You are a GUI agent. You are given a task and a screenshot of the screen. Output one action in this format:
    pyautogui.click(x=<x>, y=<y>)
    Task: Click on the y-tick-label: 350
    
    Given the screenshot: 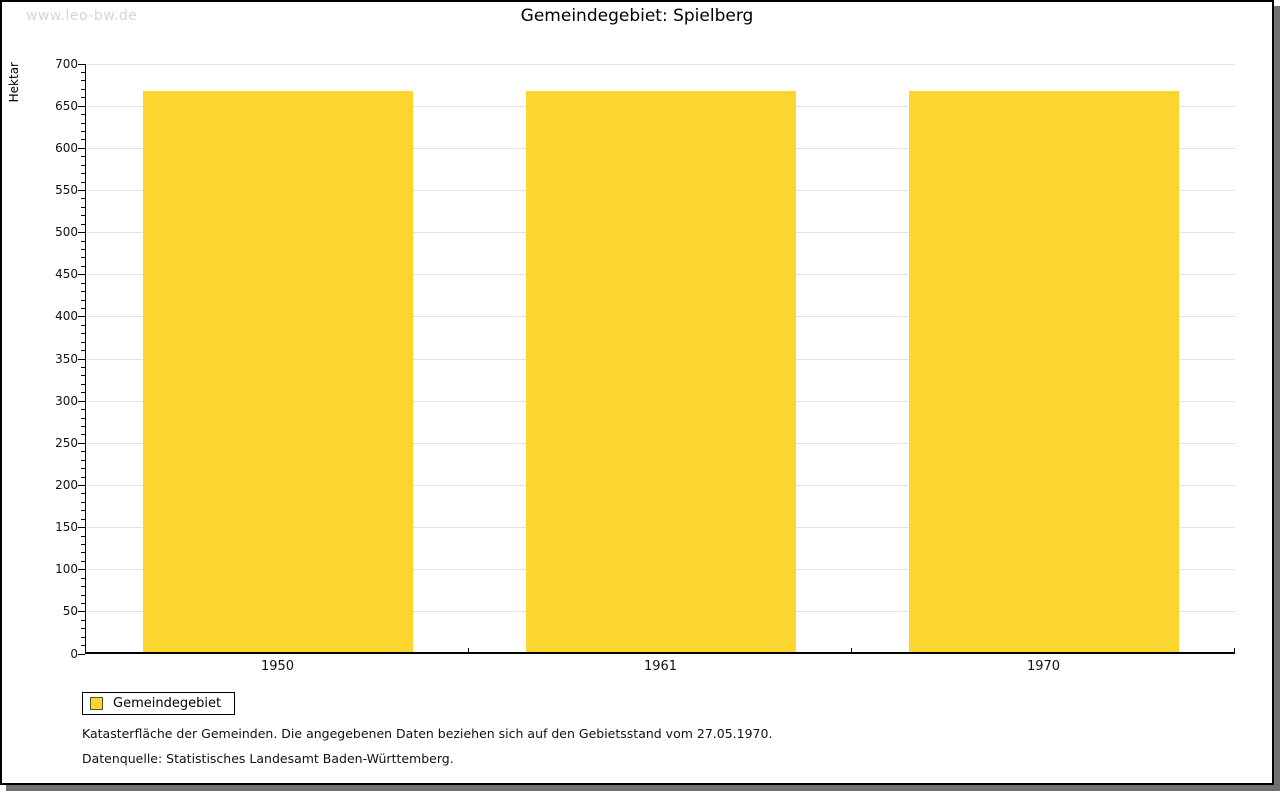 What is the action you would take?
    pyautogui.click(x=66, y=358)
    